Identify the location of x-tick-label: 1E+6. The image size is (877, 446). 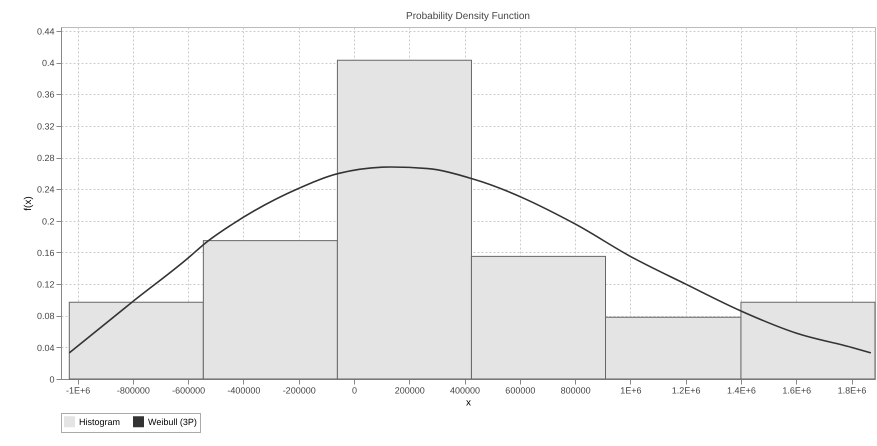
(631, 391).